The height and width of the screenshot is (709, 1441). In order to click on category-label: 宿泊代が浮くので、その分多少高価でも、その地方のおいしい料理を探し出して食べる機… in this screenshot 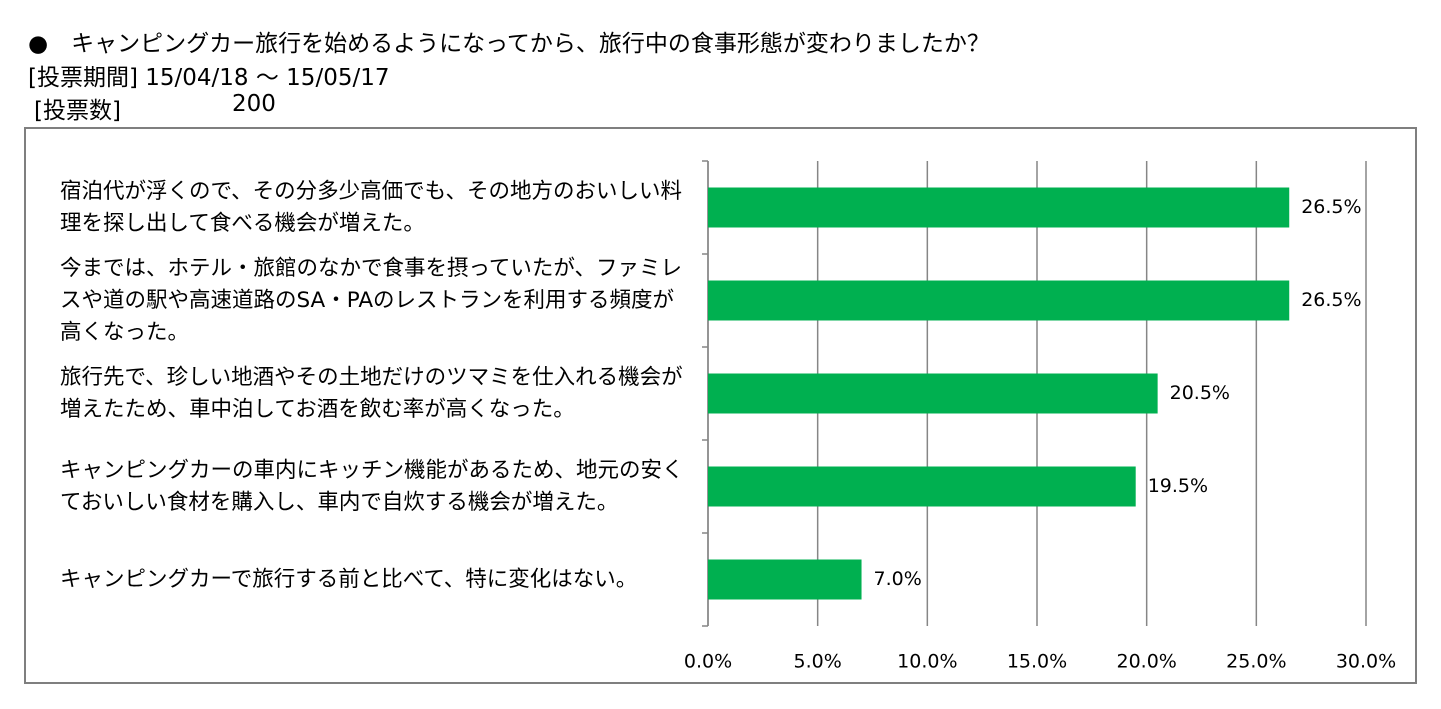, I will do `click(371, 207)`.